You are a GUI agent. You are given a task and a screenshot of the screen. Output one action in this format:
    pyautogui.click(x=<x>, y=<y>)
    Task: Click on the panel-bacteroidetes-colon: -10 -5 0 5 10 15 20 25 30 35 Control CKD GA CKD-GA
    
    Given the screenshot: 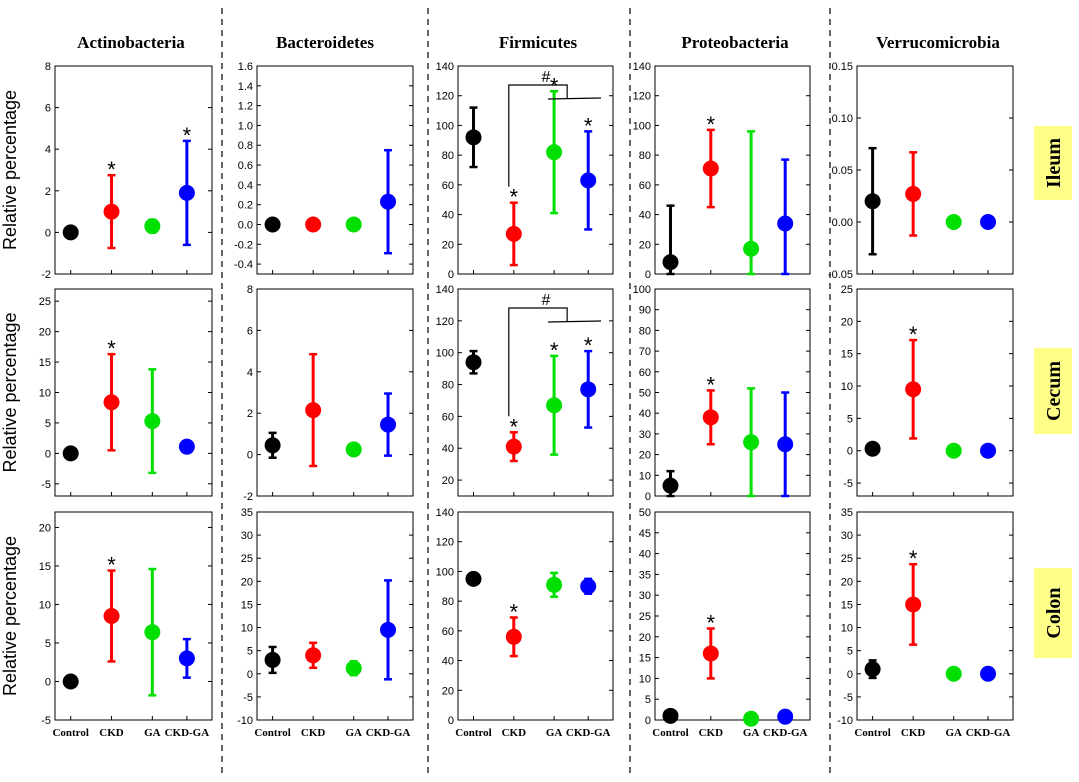 What is the action you would take?
    pyautogui.click(x=325, y=623)
    